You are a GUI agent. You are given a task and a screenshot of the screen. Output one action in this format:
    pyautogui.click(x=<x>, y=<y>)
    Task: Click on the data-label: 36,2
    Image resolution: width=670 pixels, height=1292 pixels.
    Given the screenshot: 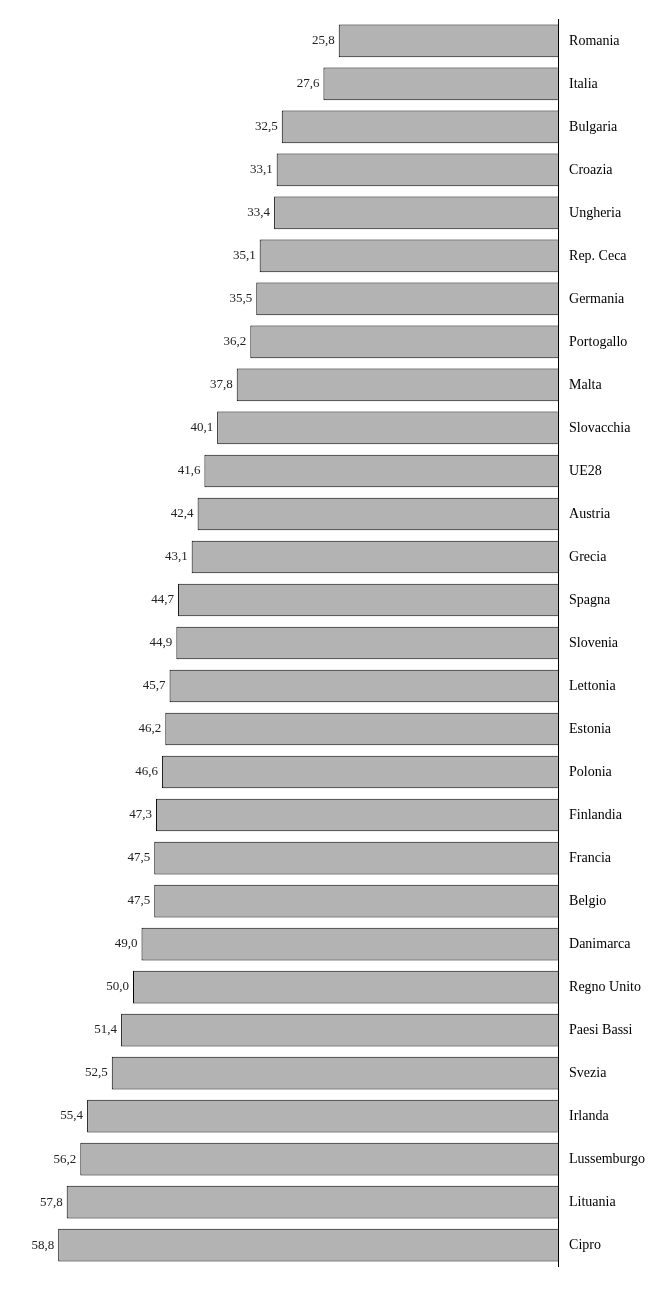 What is the action you would take?
    pyautogui.click(x=235, y=341)
    